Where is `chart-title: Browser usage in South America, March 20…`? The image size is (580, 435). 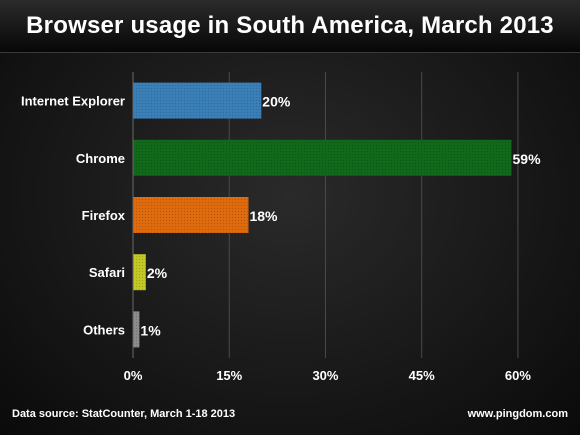 chart-title: Browser usage in South America, March 20… is located at coordinates (290, 25).